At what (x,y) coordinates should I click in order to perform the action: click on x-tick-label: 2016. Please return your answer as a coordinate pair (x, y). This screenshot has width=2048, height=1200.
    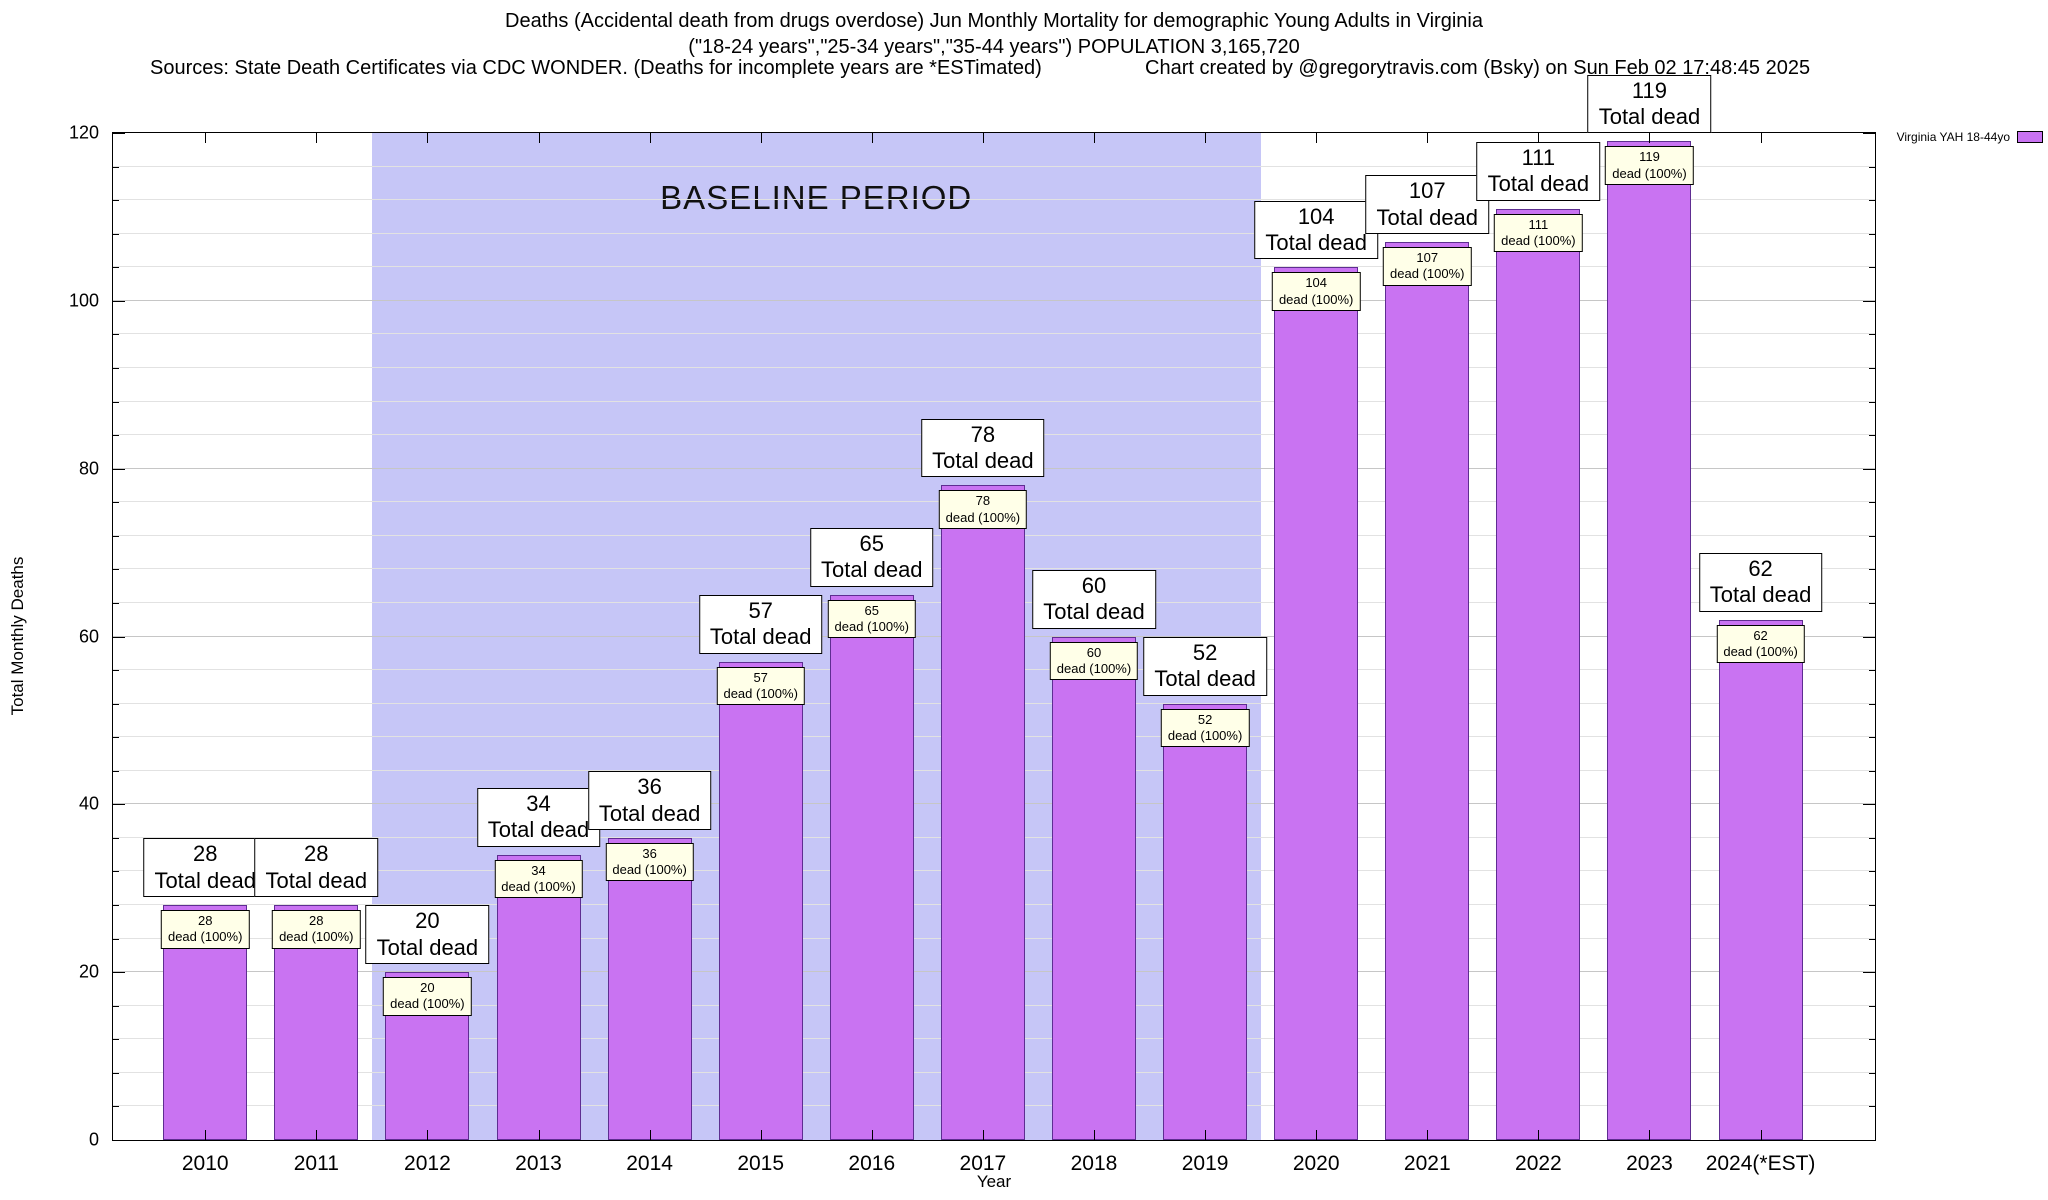
    Looking at the image, I should click on (872, 1163).